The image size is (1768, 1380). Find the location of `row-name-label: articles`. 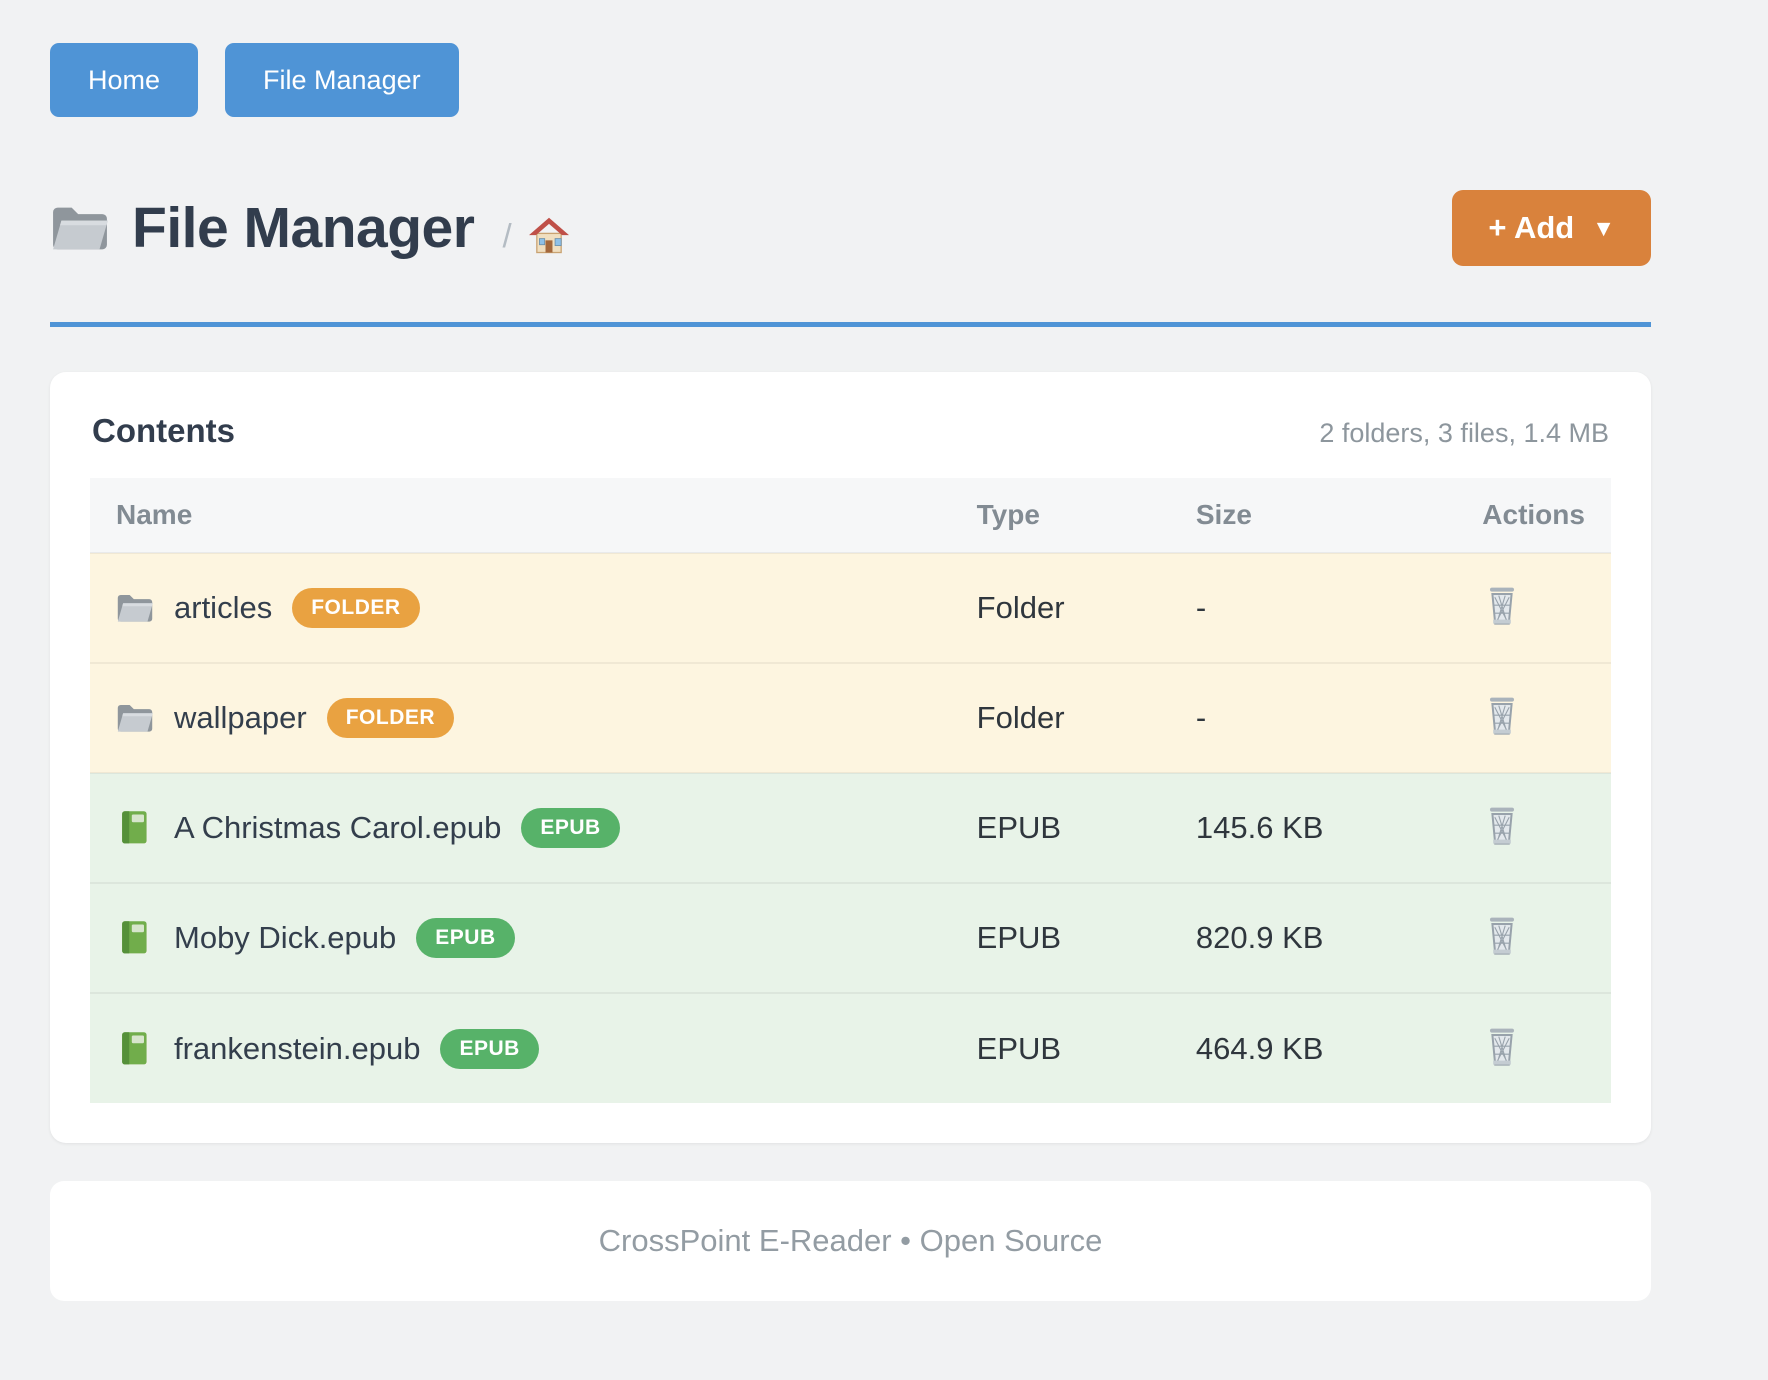

row-name-label: articles is located at coordinates (223, 607).